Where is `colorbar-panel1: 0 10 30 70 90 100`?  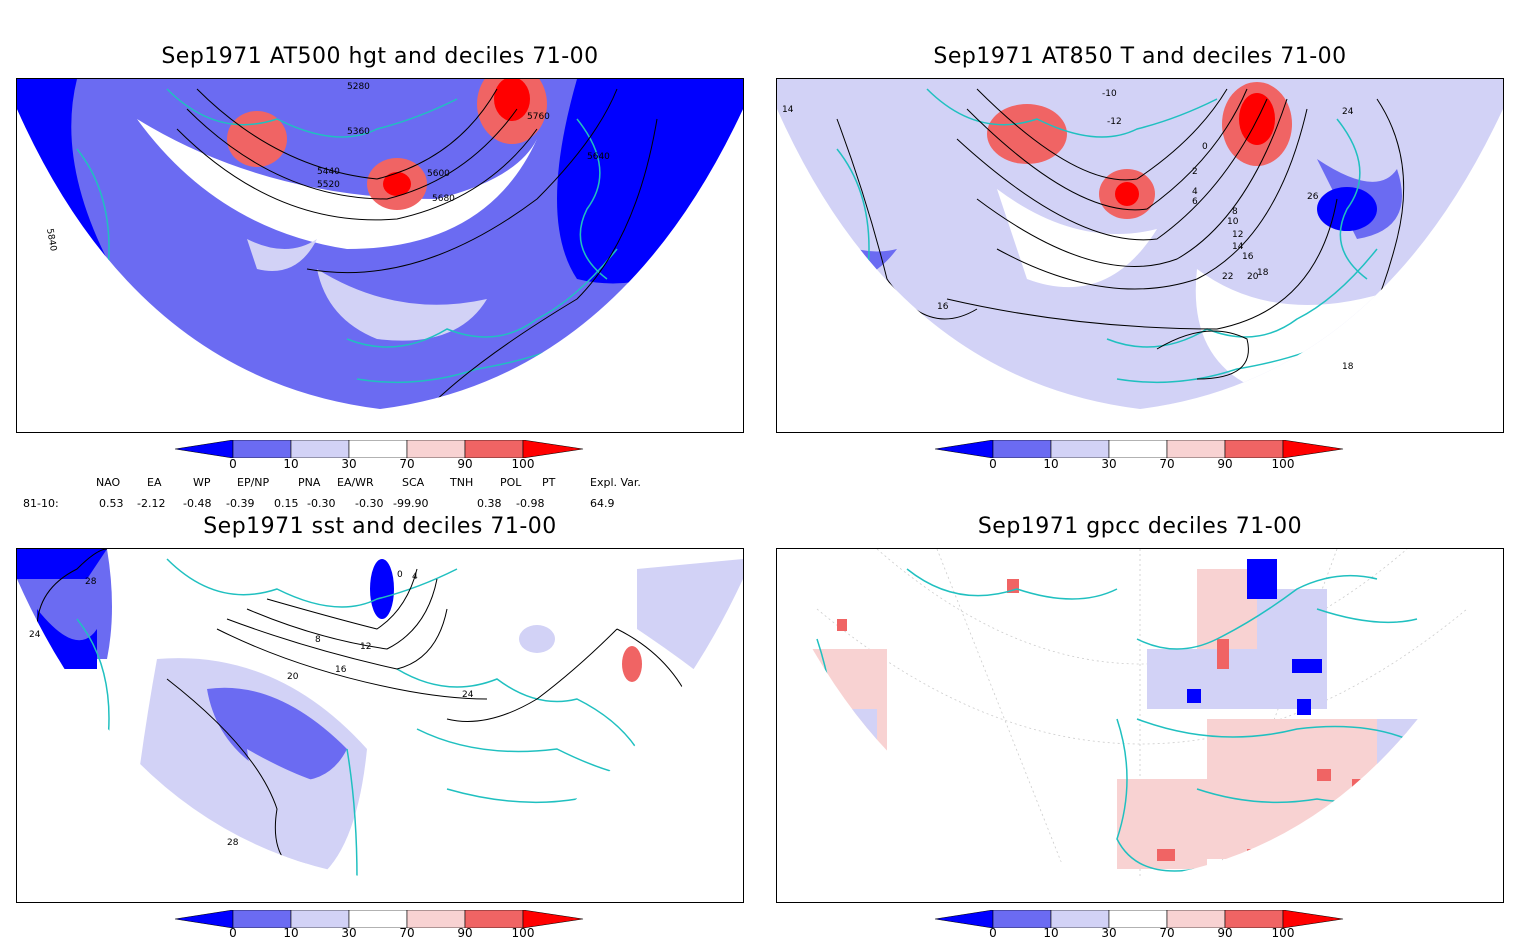 colorbar-panel1: 0 10 30 70 90 100 is located at coordinates (379, 456).